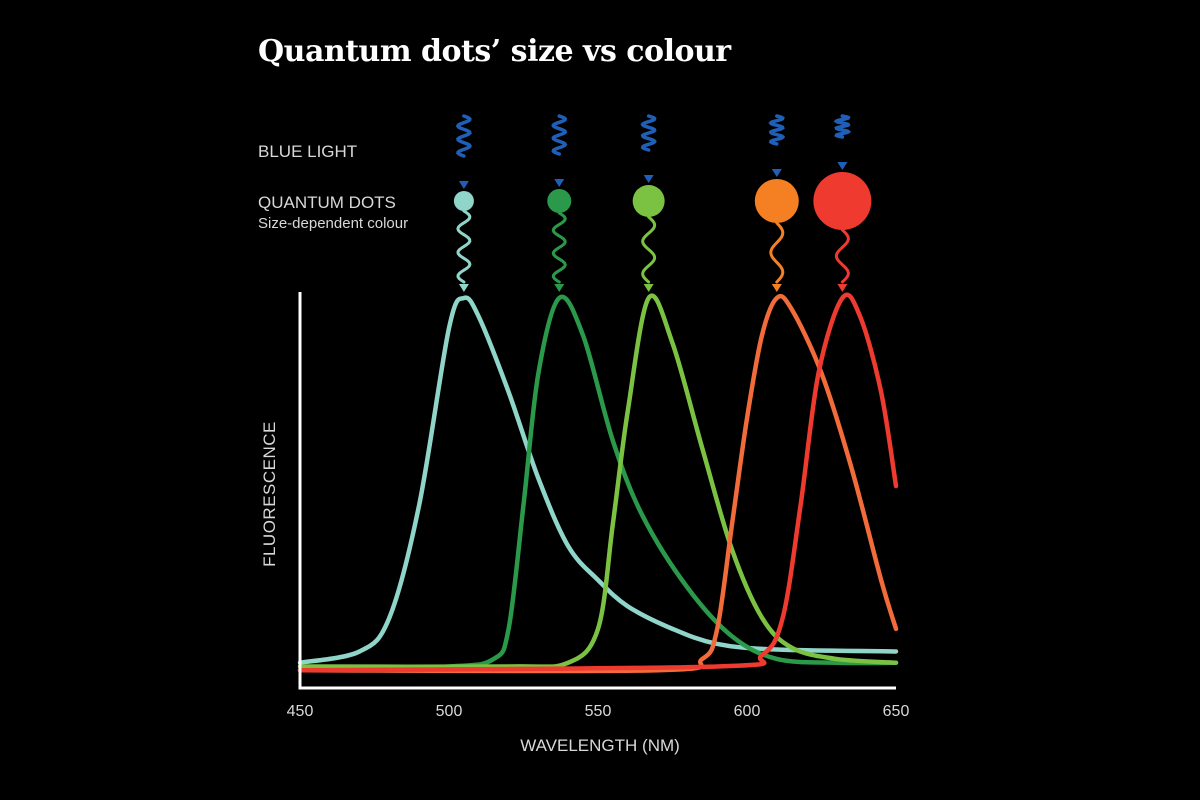 Image resolution: width=1200 pixels, height=800 pixels. I want to click on quantum-dots-label: QUANTUM DOTS, so click(327, 202).